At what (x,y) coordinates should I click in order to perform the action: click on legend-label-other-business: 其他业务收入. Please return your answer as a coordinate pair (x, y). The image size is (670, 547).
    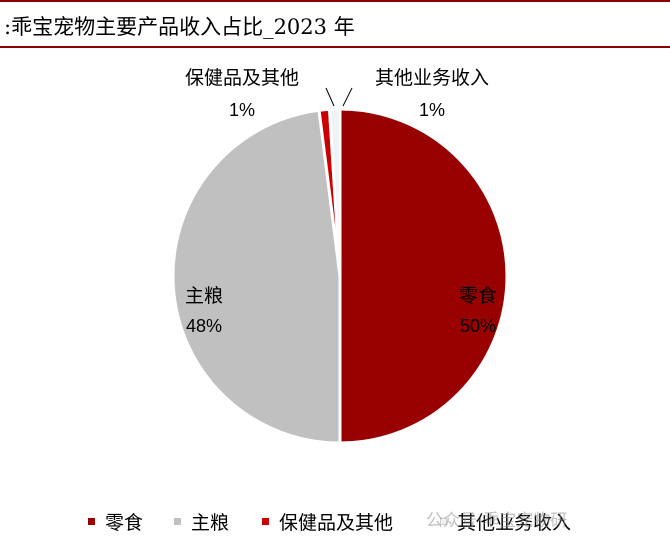
    Looking at the image, I should click on (514, 523).